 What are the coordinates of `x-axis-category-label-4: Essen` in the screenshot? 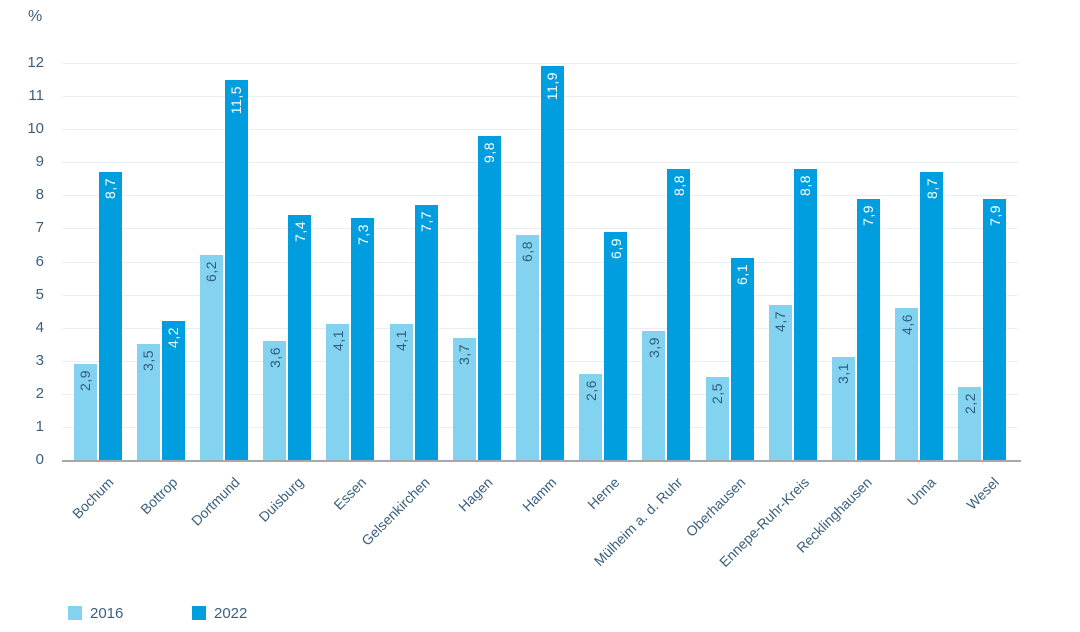 It's located at (350, 493).